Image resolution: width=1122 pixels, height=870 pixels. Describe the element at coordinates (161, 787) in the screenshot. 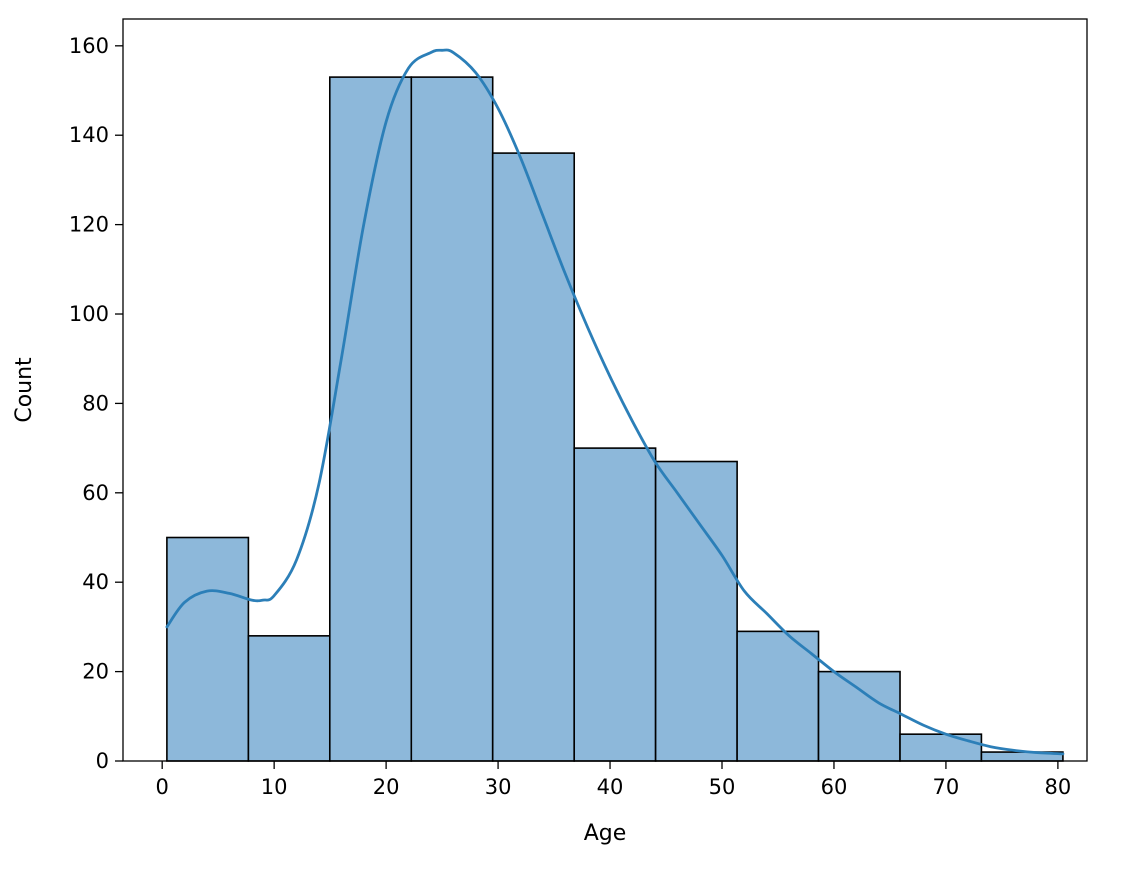

I see `x-tick-label: 0` at that location.